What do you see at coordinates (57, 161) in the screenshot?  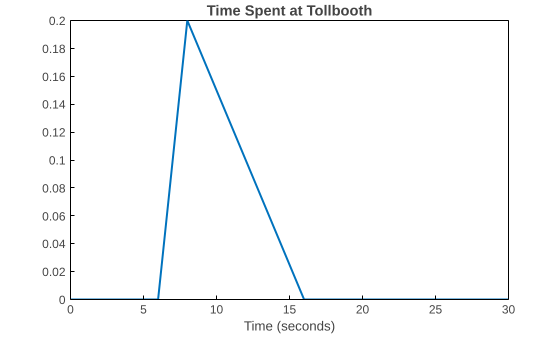 I see `y-tick-label: 0.1` at bounding box center [57, 161].